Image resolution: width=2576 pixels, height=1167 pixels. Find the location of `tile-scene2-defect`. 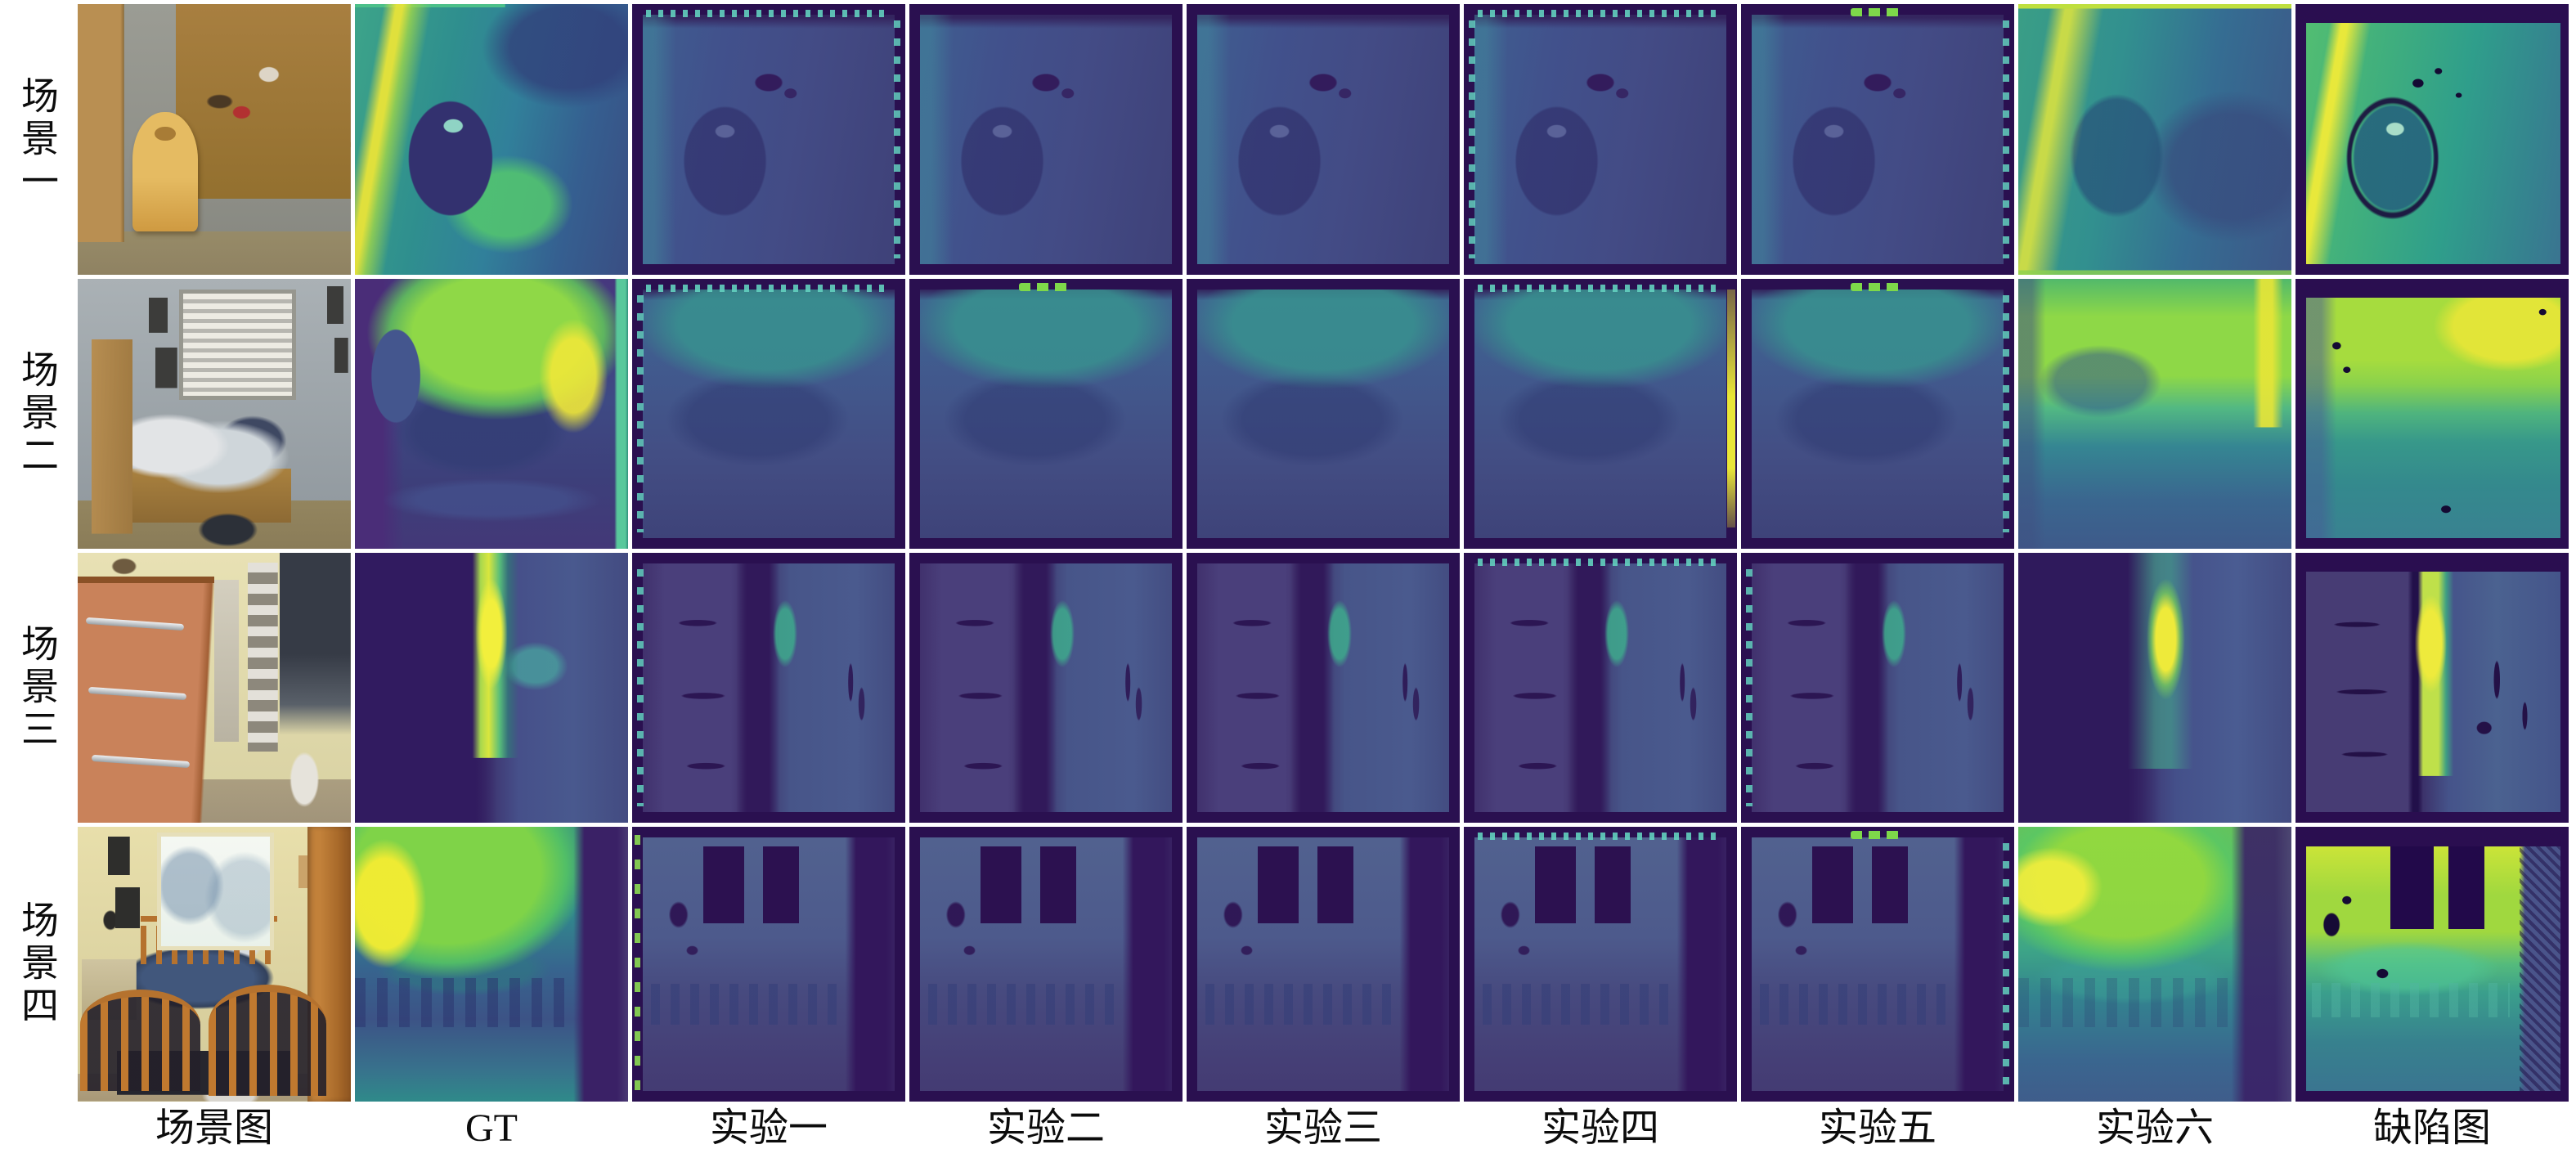

tile-scene2-defect is located at coordinates (2432, 414).